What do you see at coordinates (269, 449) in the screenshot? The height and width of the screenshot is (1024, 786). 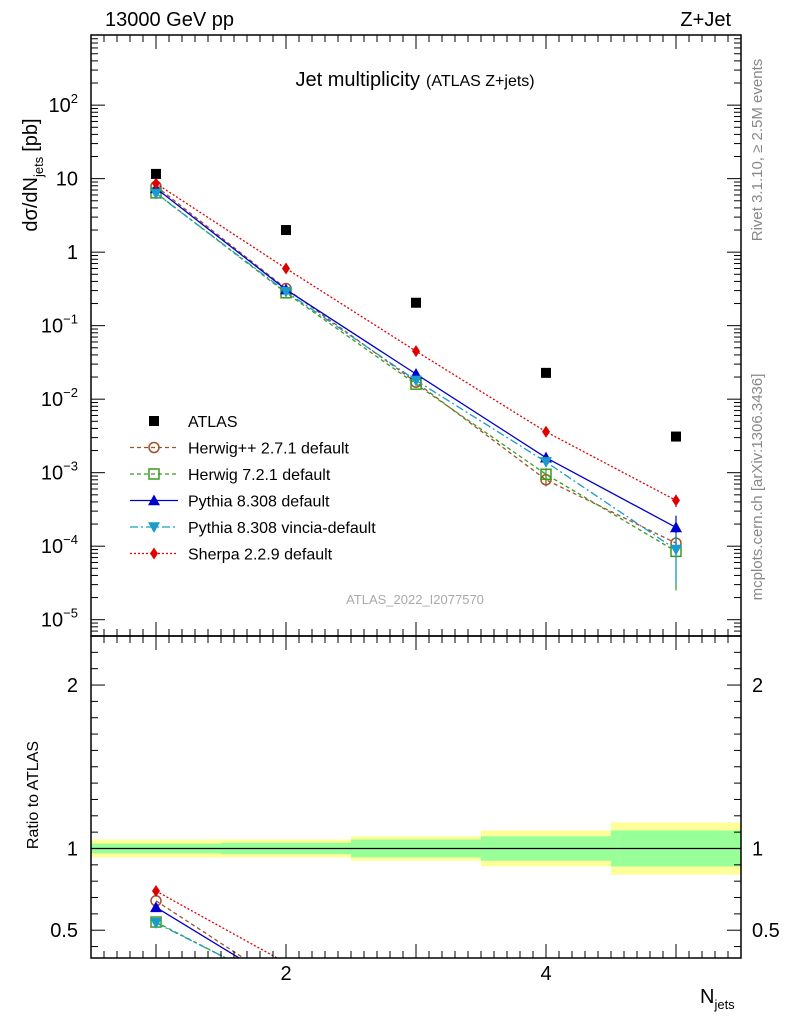 I see `legend-label: Herwig++ 2.7.1 default` at bounding box center [269, 449].